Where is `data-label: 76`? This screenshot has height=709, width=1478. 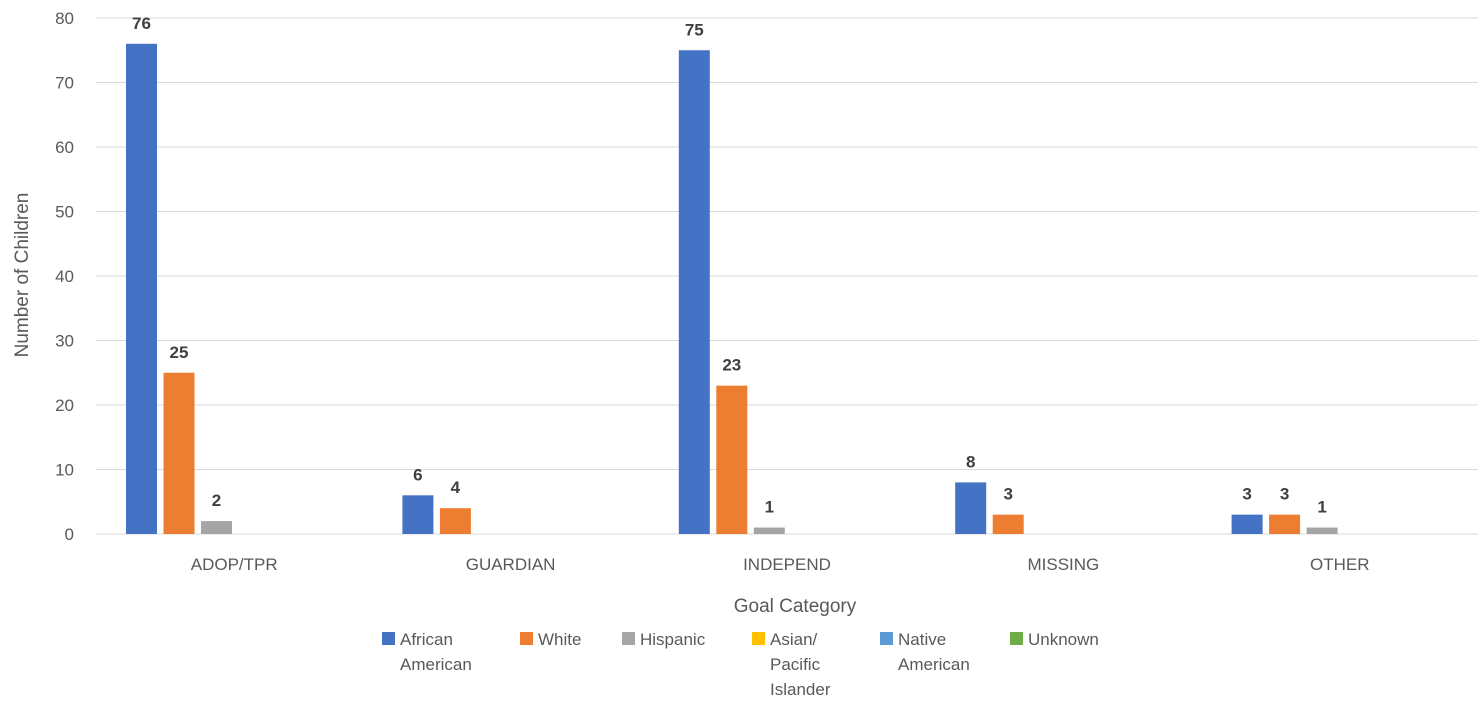
data-label: 76 is located at coordinates (141, 23).